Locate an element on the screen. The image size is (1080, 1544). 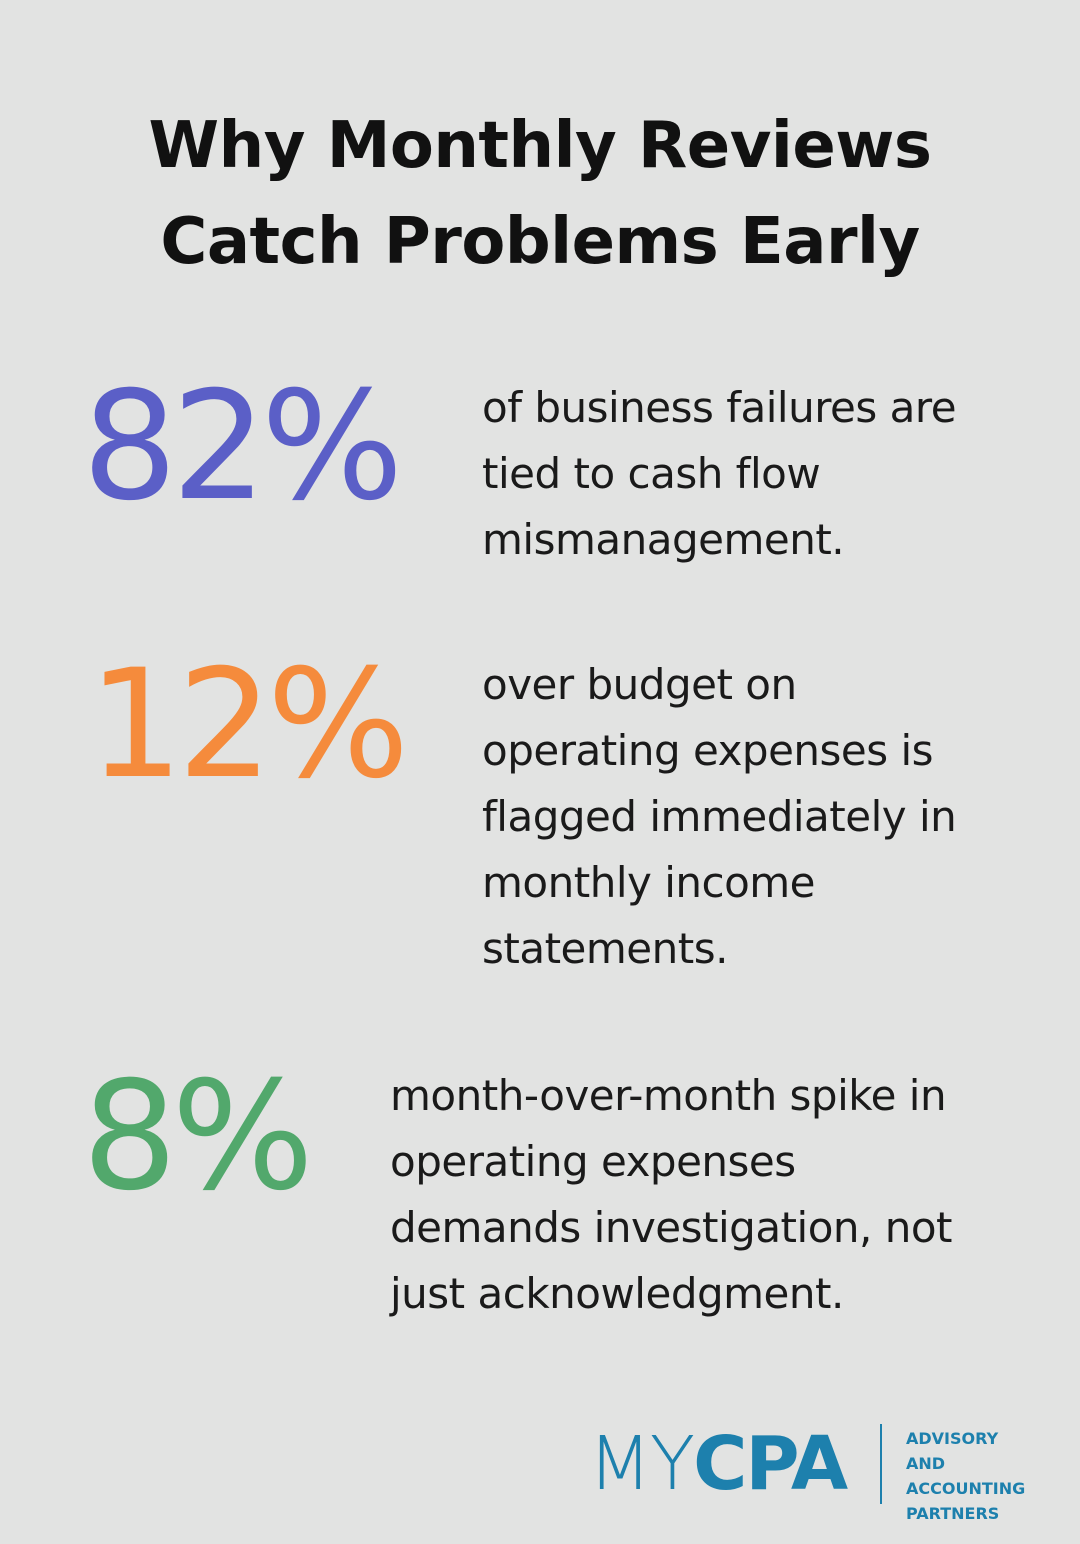
tagline-line: ACCOUNTING is located at coordinates (966, 1488).